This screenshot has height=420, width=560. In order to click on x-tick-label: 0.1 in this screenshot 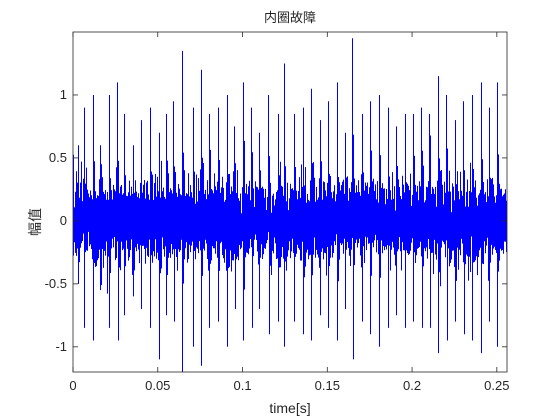, I will do `click(242, 385)`.